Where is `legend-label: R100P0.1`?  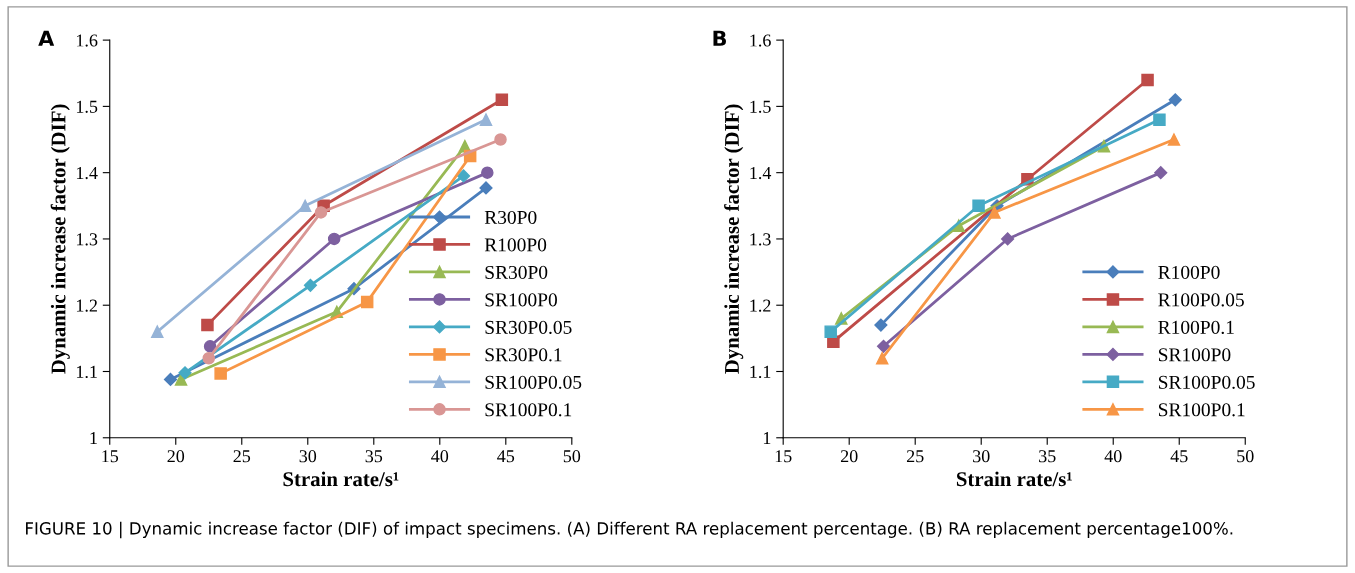
legend-label: R100P0.1 is located at coordinates (1196, 327).